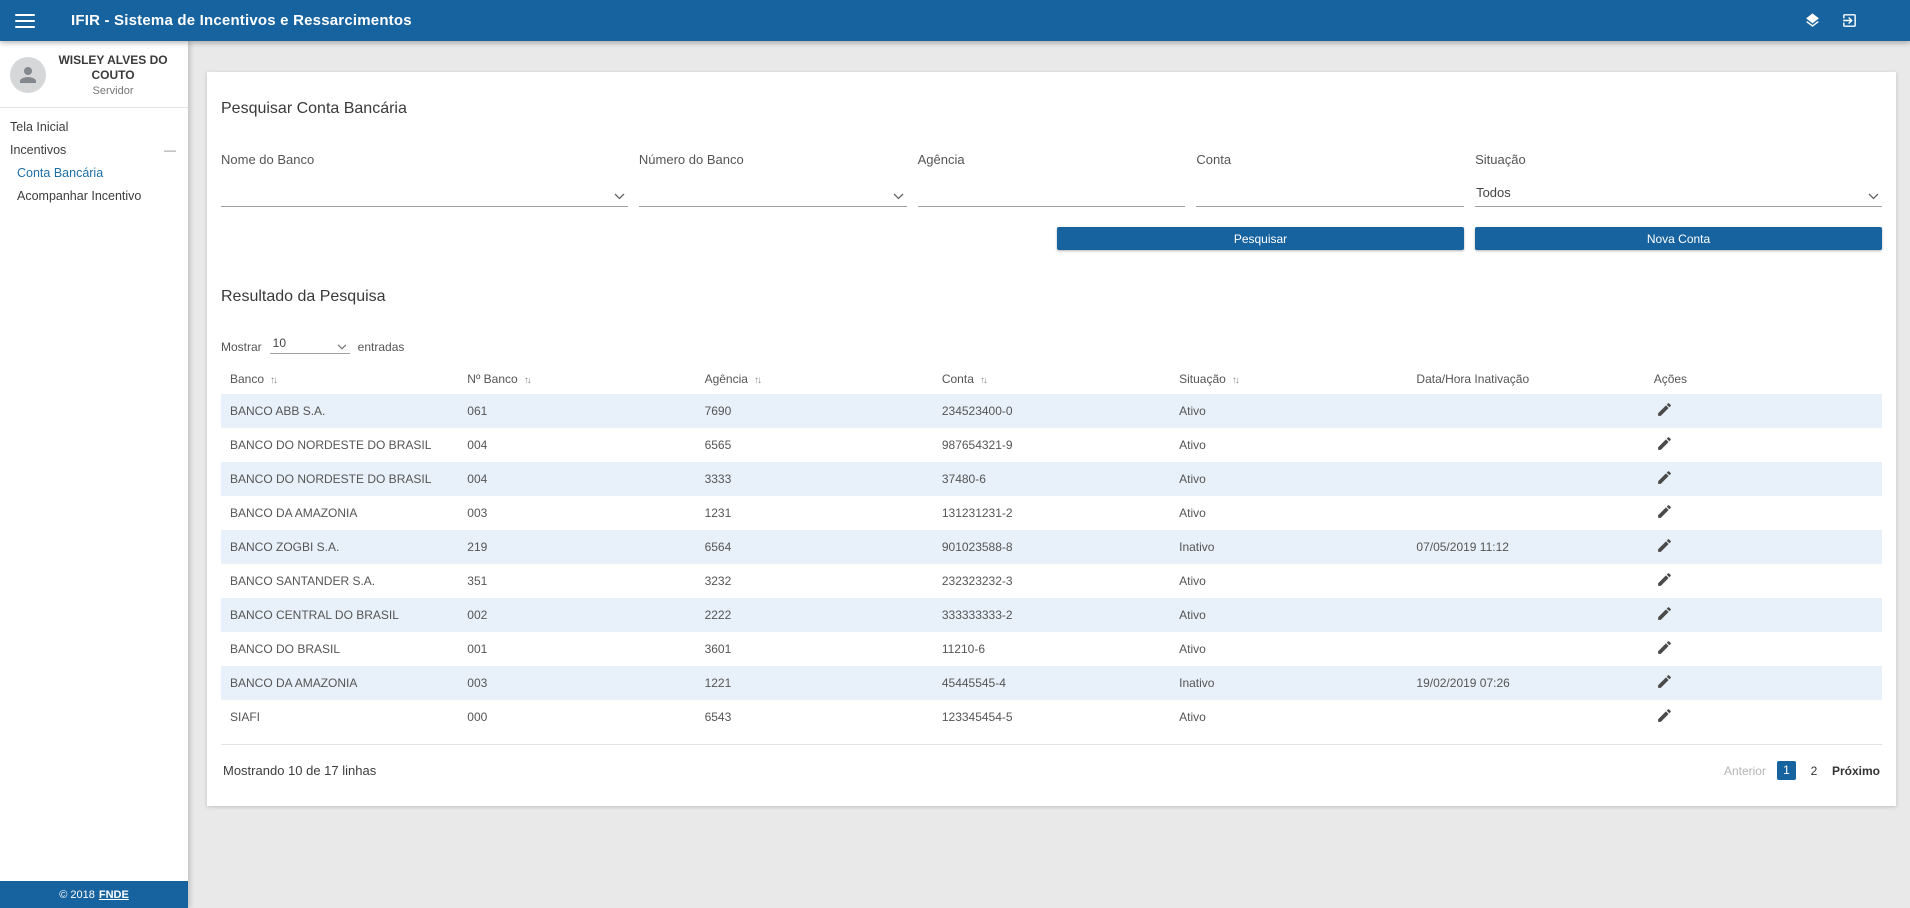 The width and height of the screenshot is (1910, 908). Describe the element at coordinates (25, 21) in the screenshot. I see `menu-icon` at that location.